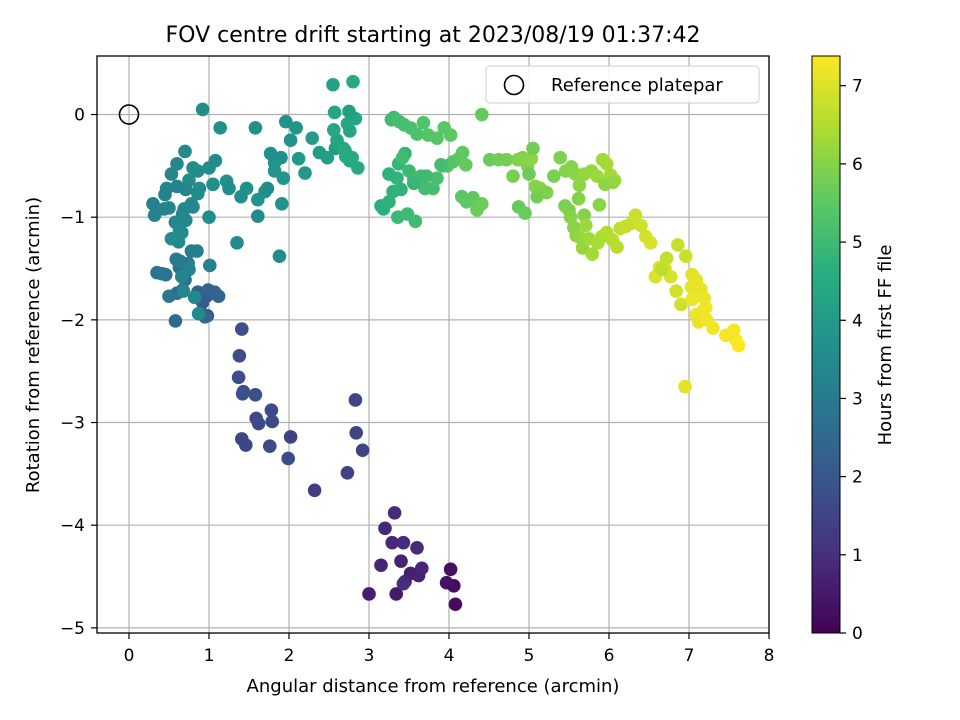 The image size is (960, 720). Describe the element at coordinates (851, 360) in the screenshot. I see `colorbar-ticks: 0 1 2 3 4 5 6 7` at that location.